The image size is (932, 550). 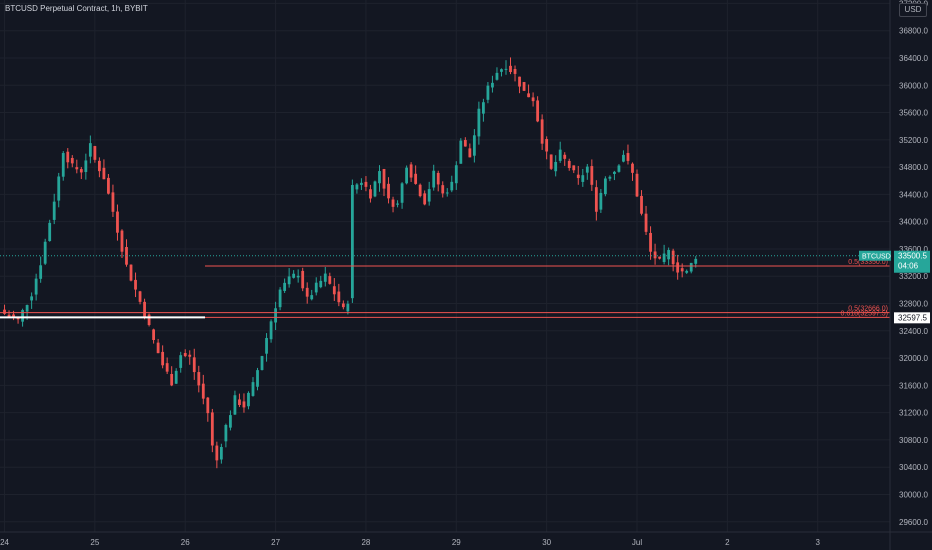 What do you see at coordinates (913, 140) in the screenshot?
I see `y-tick-label: 35200.0` at bounding box center [913, 140].